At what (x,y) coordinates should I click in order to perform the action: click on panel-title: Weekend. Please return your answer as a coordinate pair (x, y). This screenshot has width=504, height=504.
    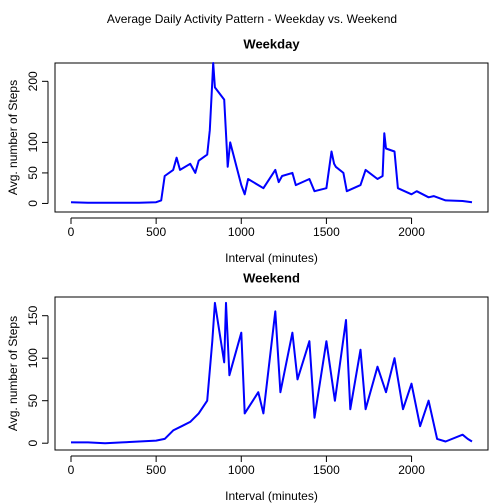
    Looking at the image, I should click on (271, 277).